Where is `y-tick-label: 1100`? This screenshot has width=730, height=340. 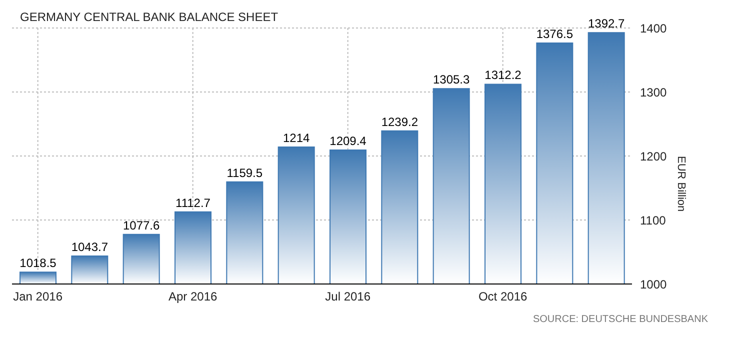
y-tick-label: 1100 is located at coordinates (653, 220).